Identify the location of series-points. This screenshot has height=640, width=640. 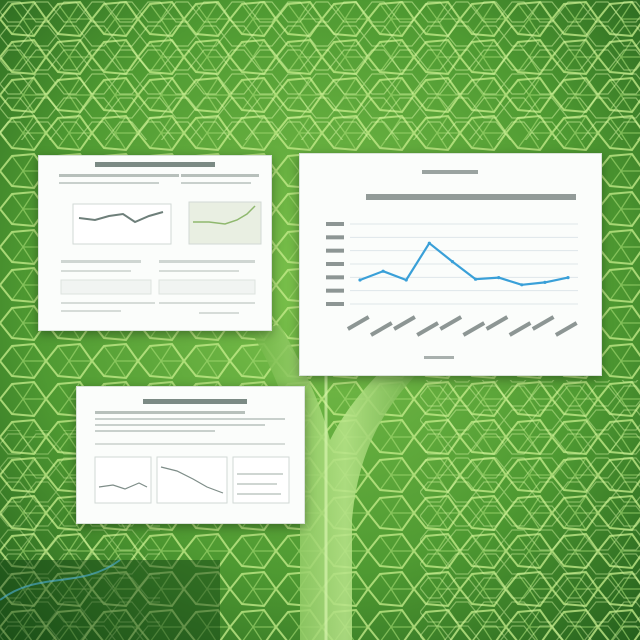
(464, 264).